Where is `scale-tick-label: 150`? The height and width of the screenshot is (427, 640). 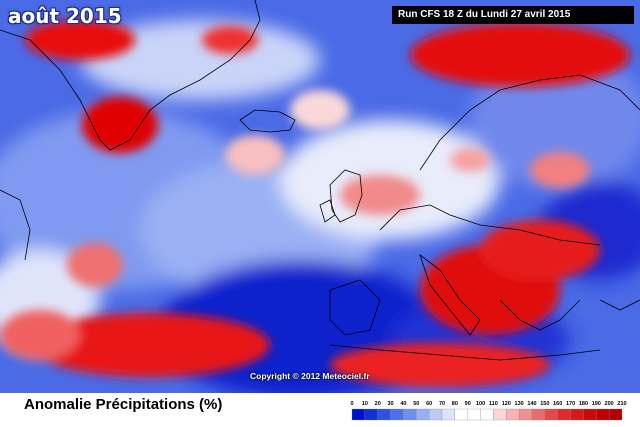
scale-tick-label: 150 is located at coordinates (544, 404).